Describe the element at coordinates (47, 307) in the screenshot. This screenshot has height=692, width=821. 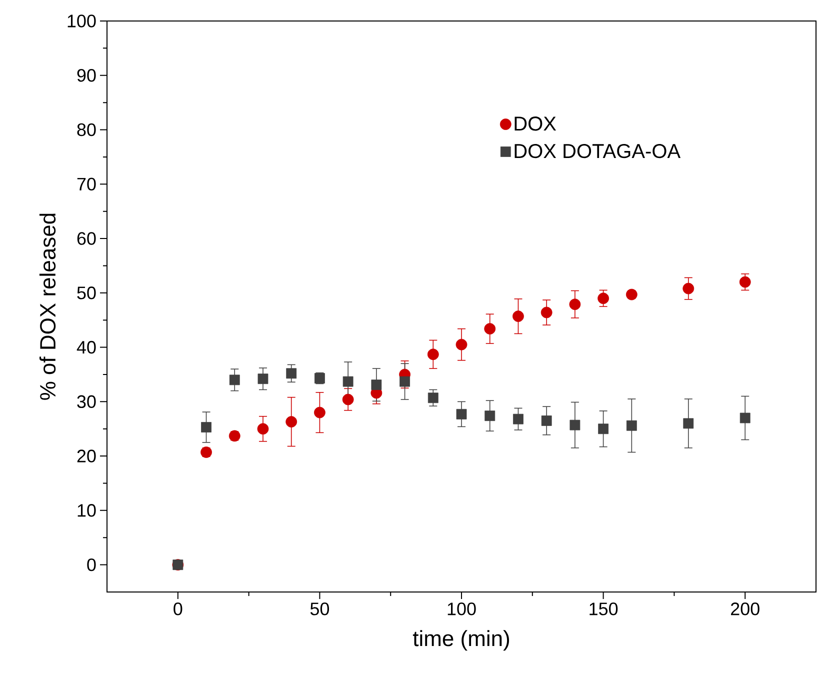
I see `y-axis-title: % of DOX released` at that location.